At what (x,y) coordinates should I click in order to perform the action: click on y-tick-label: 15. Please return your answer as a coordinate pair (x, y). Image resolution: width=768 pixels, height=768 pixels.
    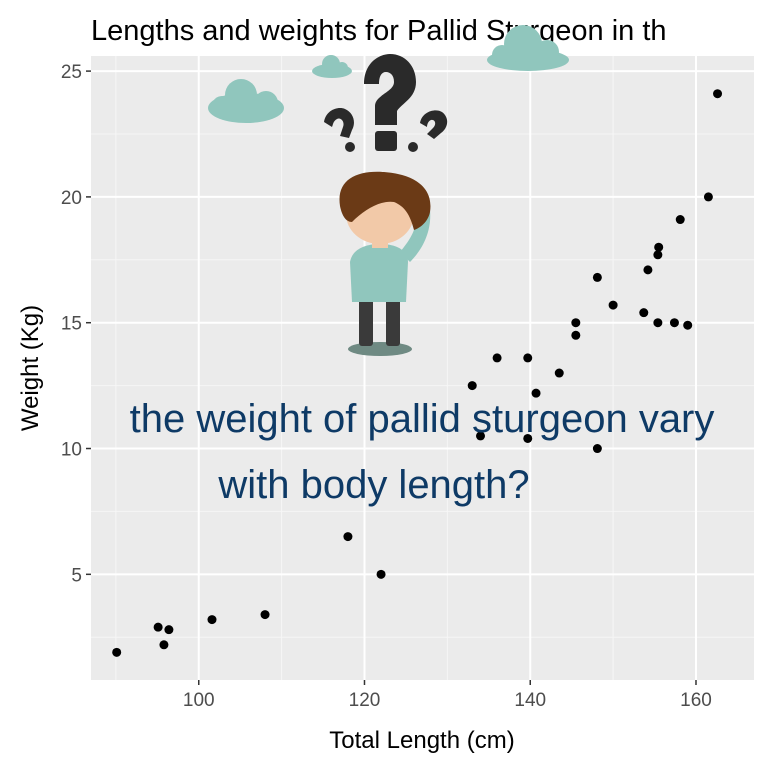
    Looking at the image, I should click on (71, 324).